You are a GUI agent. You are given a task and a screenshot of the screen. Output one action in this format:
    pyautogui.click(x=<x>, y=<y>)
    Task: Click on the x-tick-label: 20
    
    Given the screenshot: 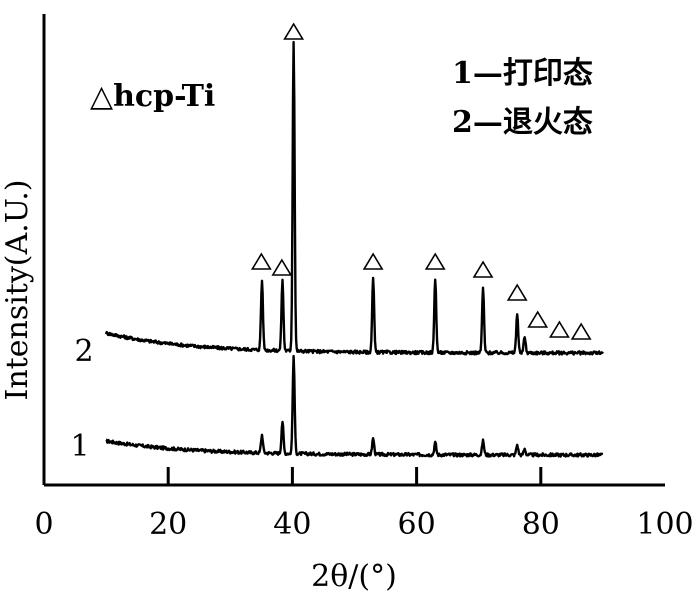 What is the action you would take?
    pyautogui.click(x=168, y=524)
    